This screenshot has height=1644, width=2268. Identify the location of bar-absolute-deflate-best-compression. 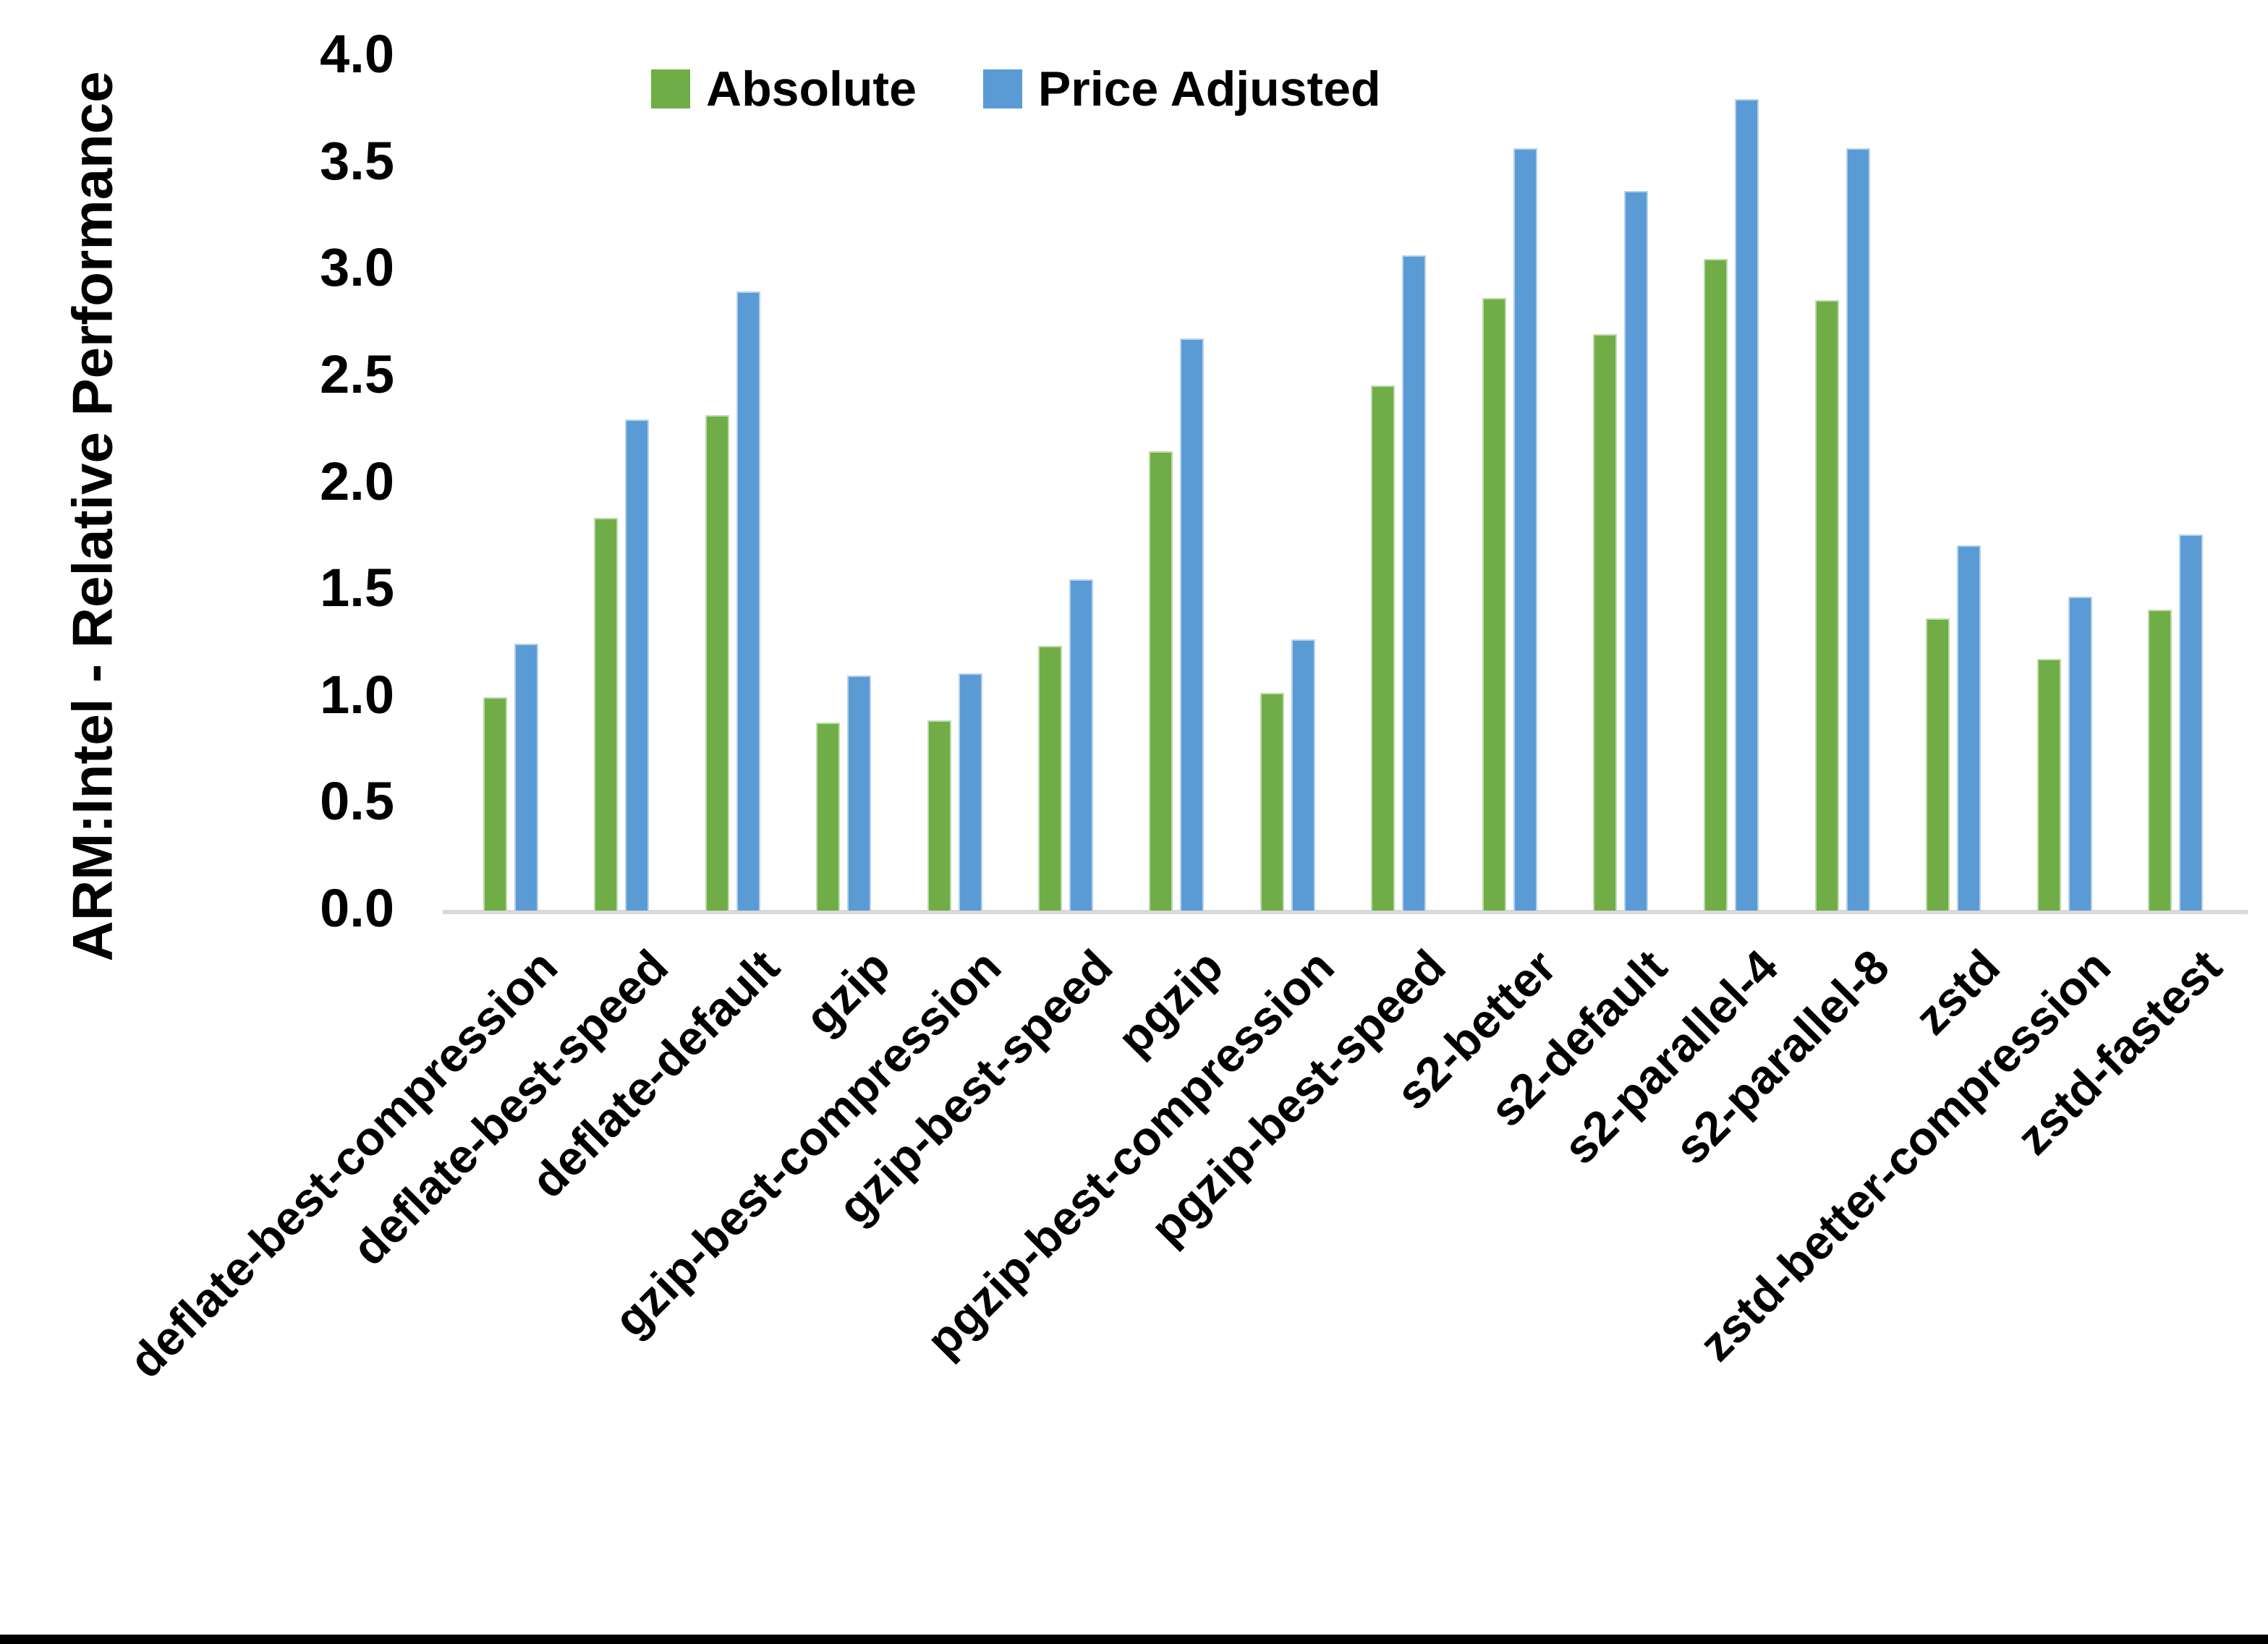
(495, 804).